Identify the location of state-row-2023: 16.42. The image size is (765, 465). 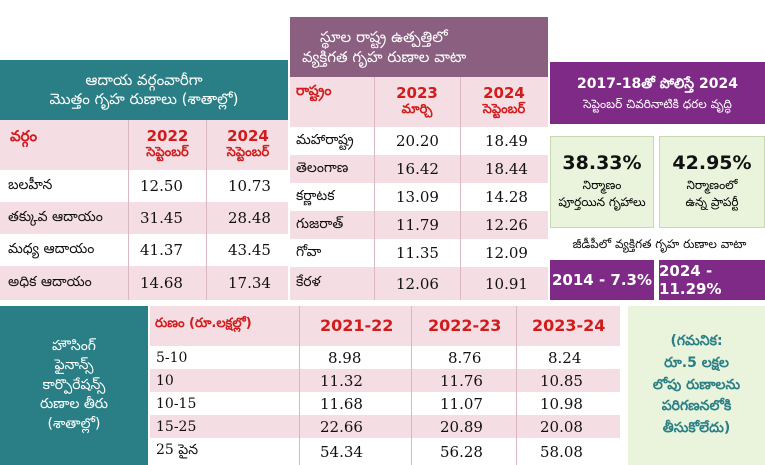
(417, 169).